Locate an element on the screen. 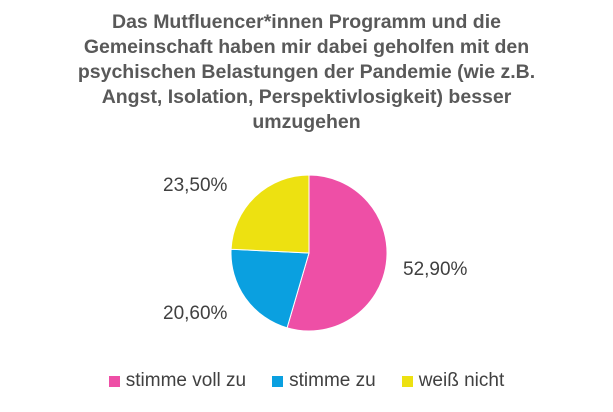 This screenshot has width=613, height=412. legend-entry-2: stimme zu is located at coordinates (324, 381).